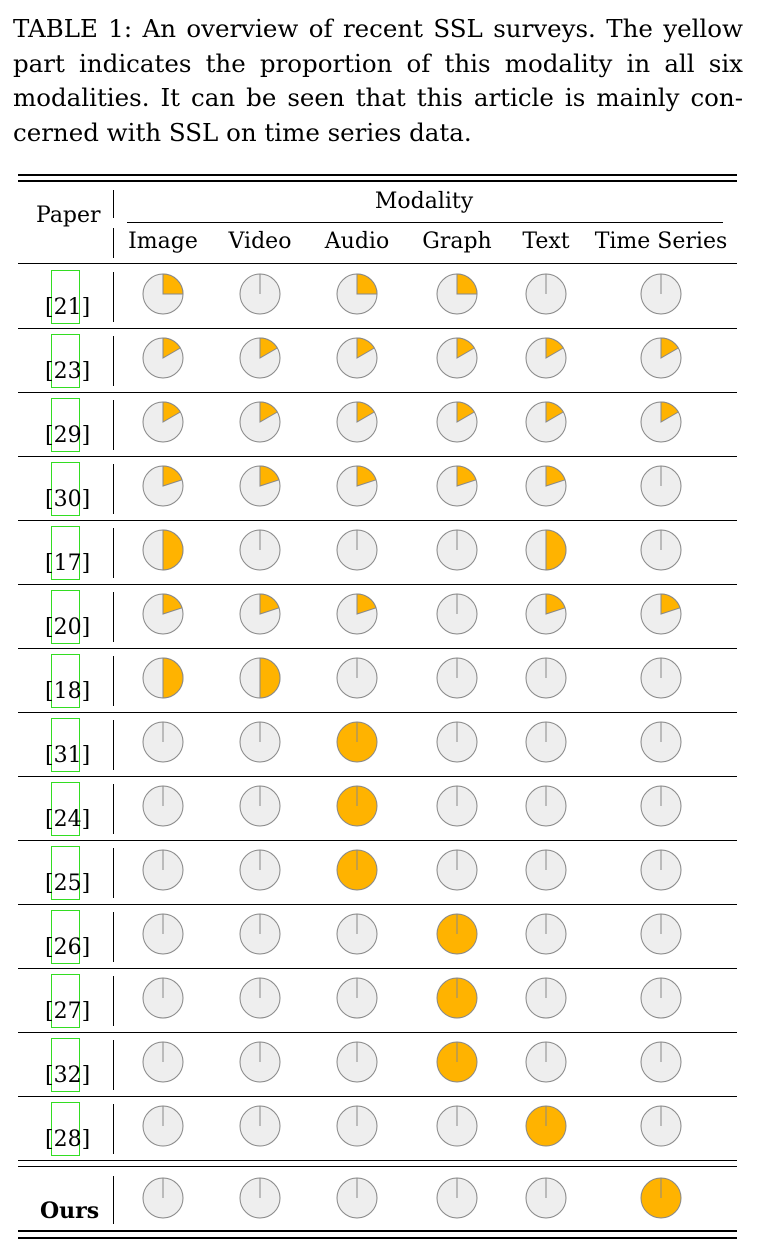  I want to click on paper-citation: [28], so click(68, 1139).